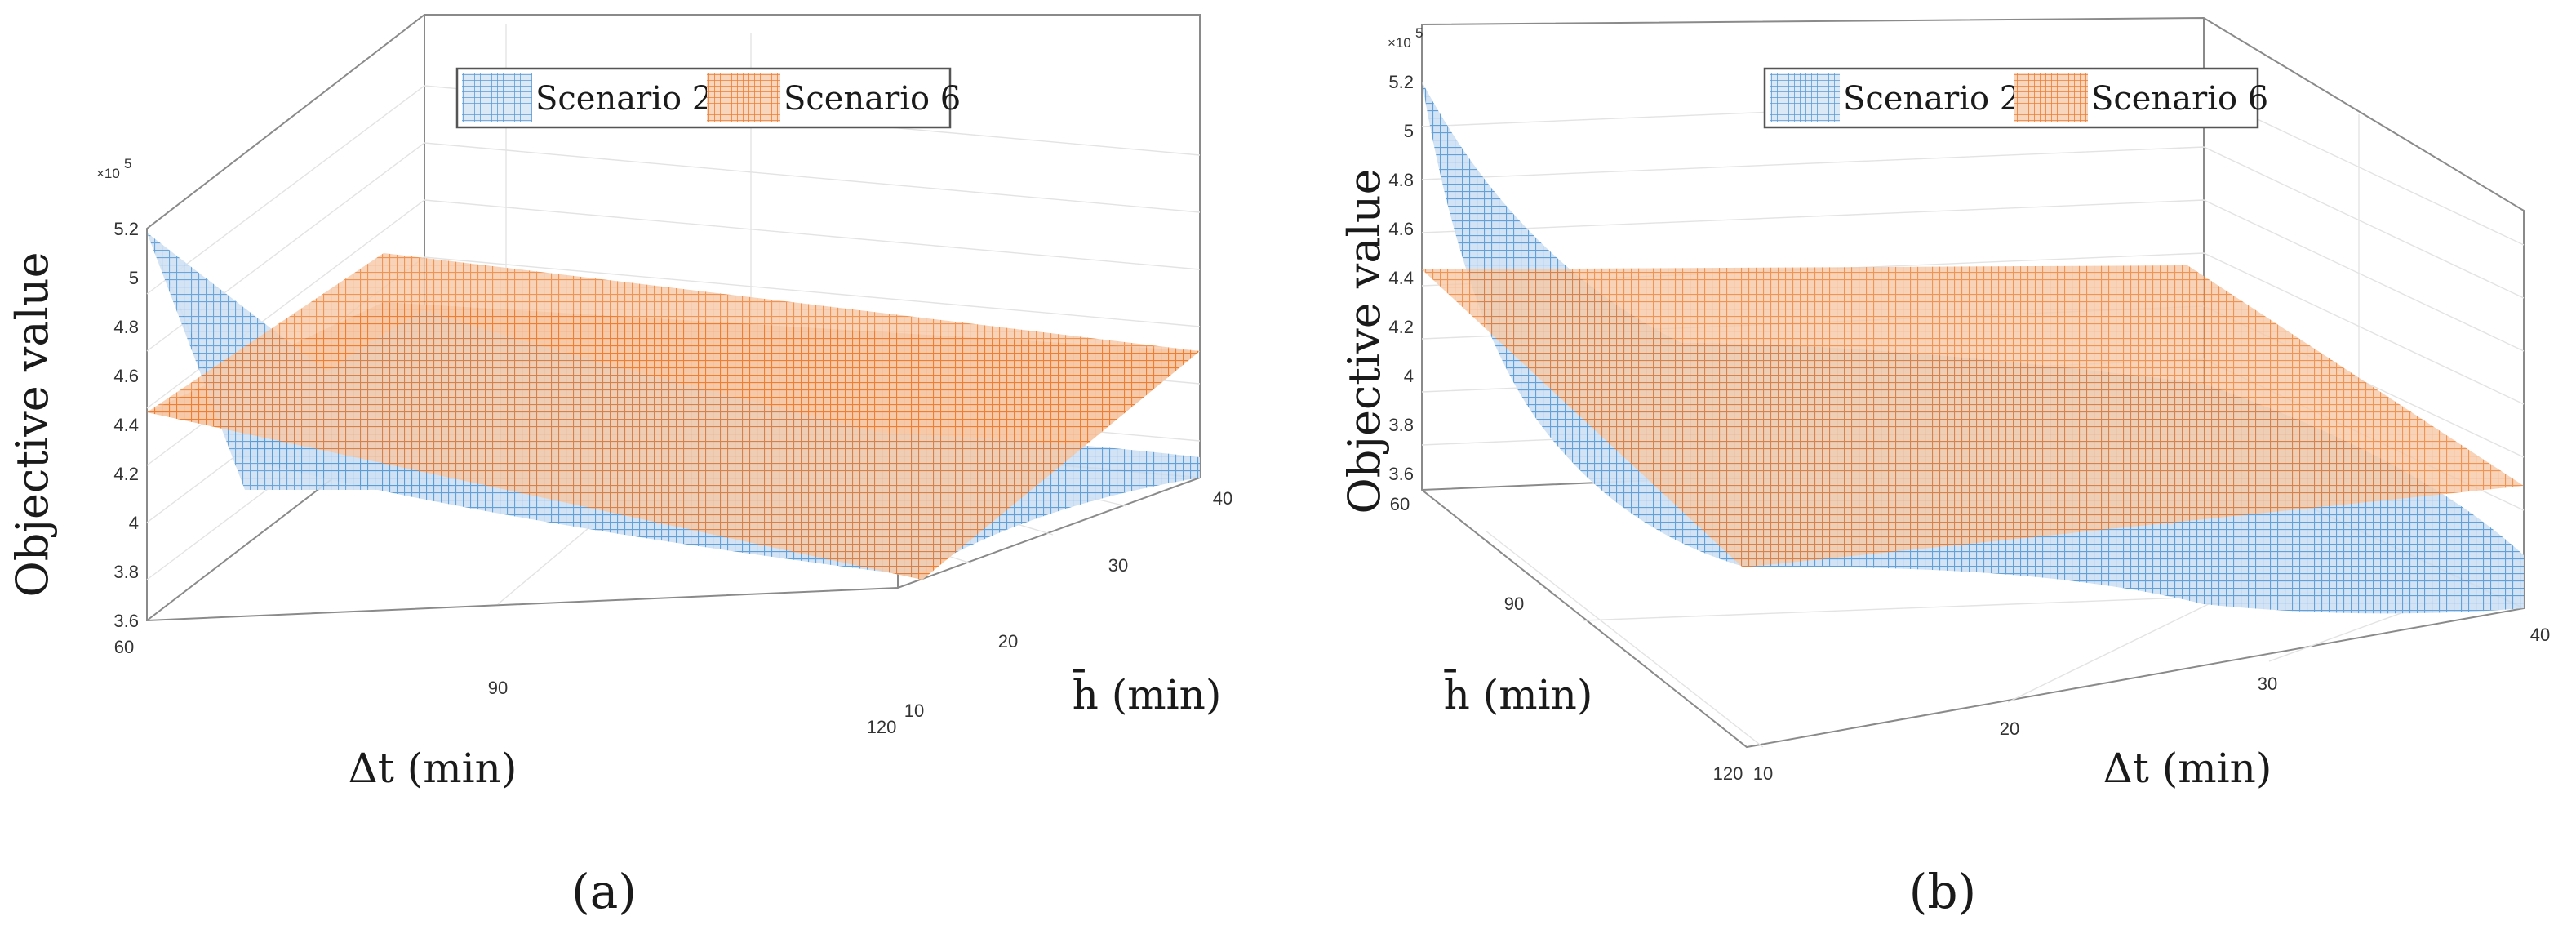  What do you see at coordinates (1518, 693) in the screenshot?
I see `chart-b-y-axis-label: h̄ (min)` at bounding box center [1518, 693].